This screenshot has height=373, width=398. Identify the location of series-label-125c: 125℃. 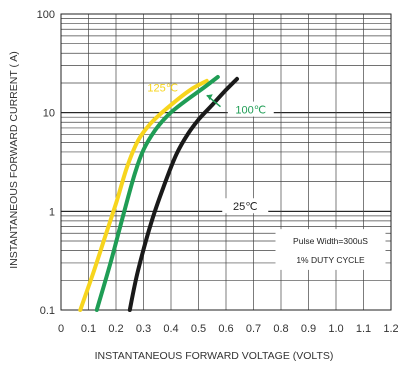
(162, 89).